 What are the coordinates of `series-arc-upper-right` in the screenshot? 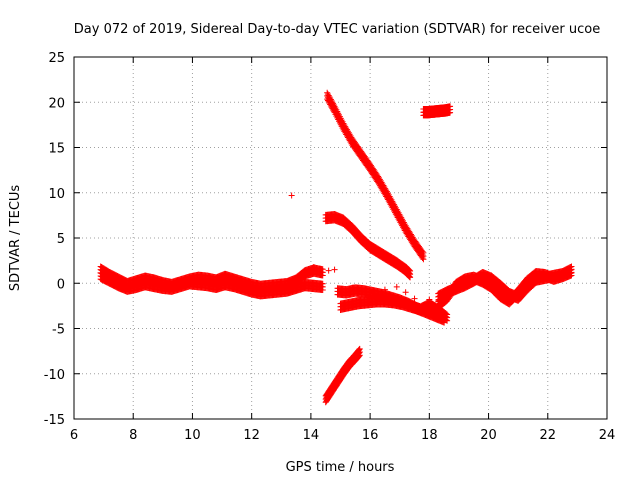 It's located at (437, 111).